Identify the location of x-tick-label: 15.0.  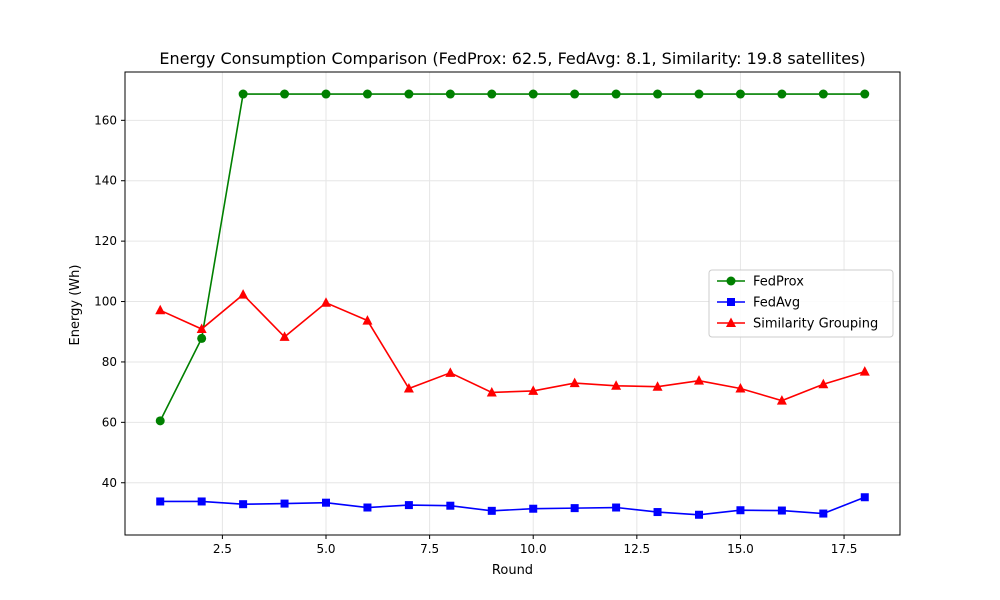
(740, 549).